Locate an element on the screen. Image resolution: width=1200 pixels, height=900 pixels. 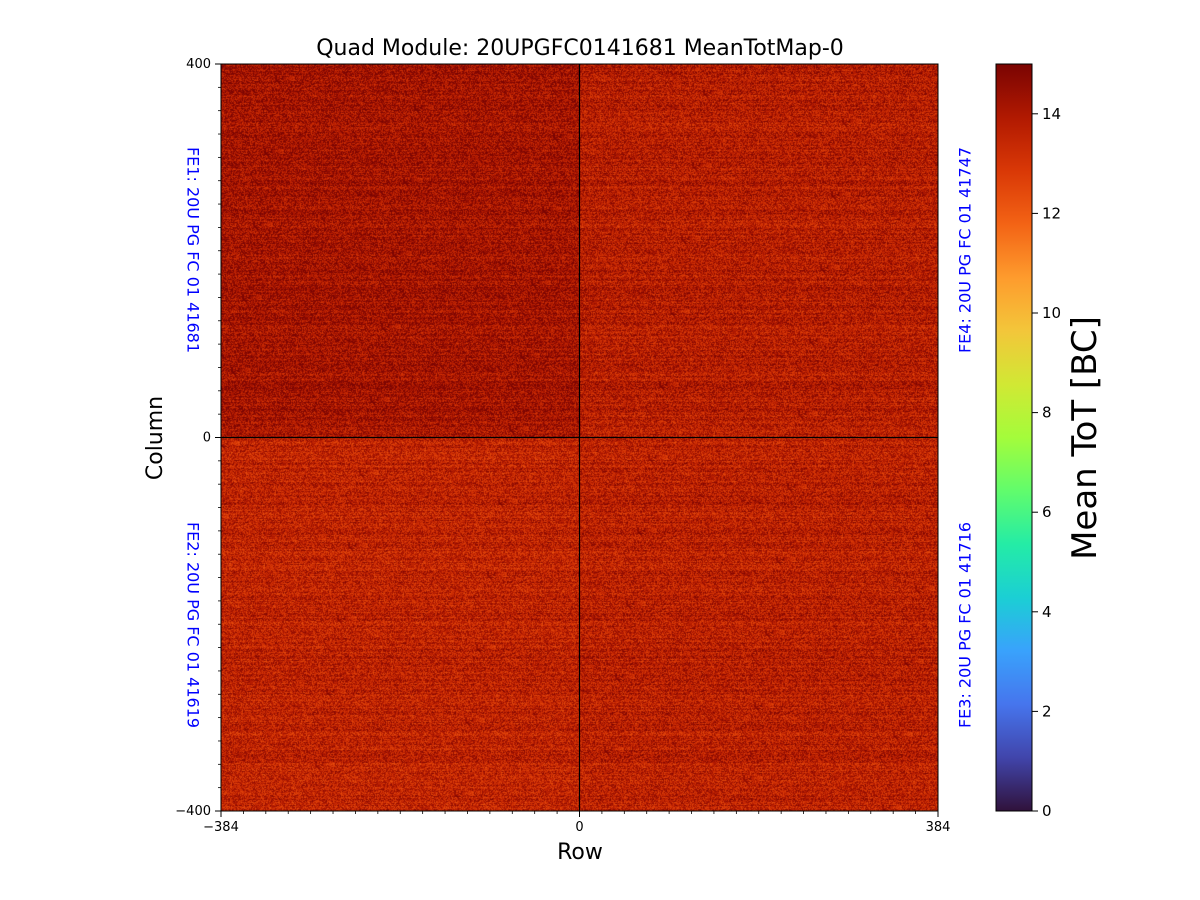
x-axis: −384 0 384 is located at coordinates (576, 823).